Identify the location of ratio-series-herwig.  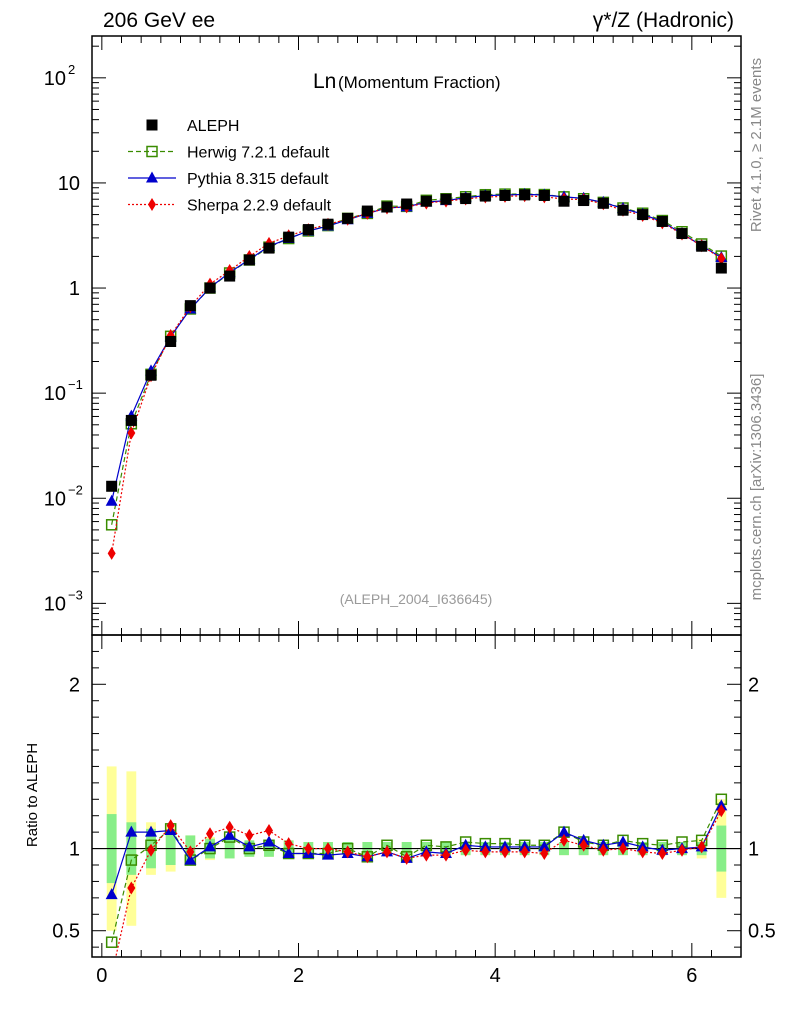
(416, 870).